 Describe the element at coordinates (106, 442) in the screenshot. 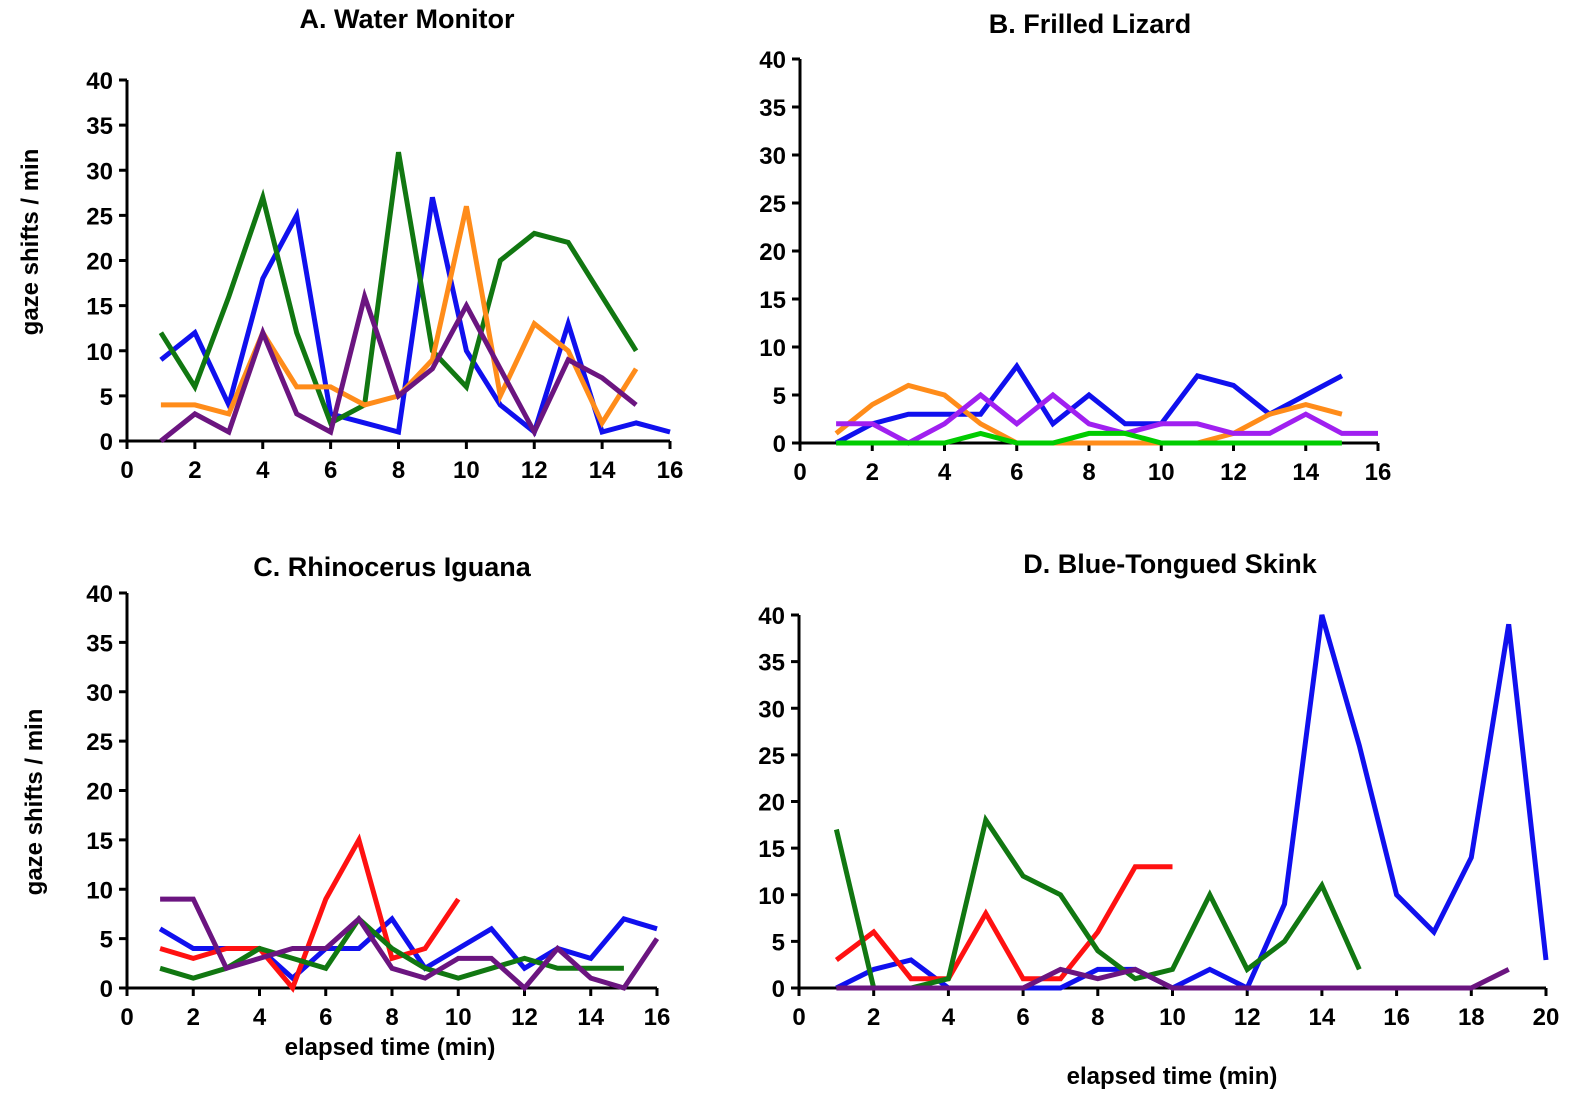

I see `panel-a-y-tick-label: 0` at that location.